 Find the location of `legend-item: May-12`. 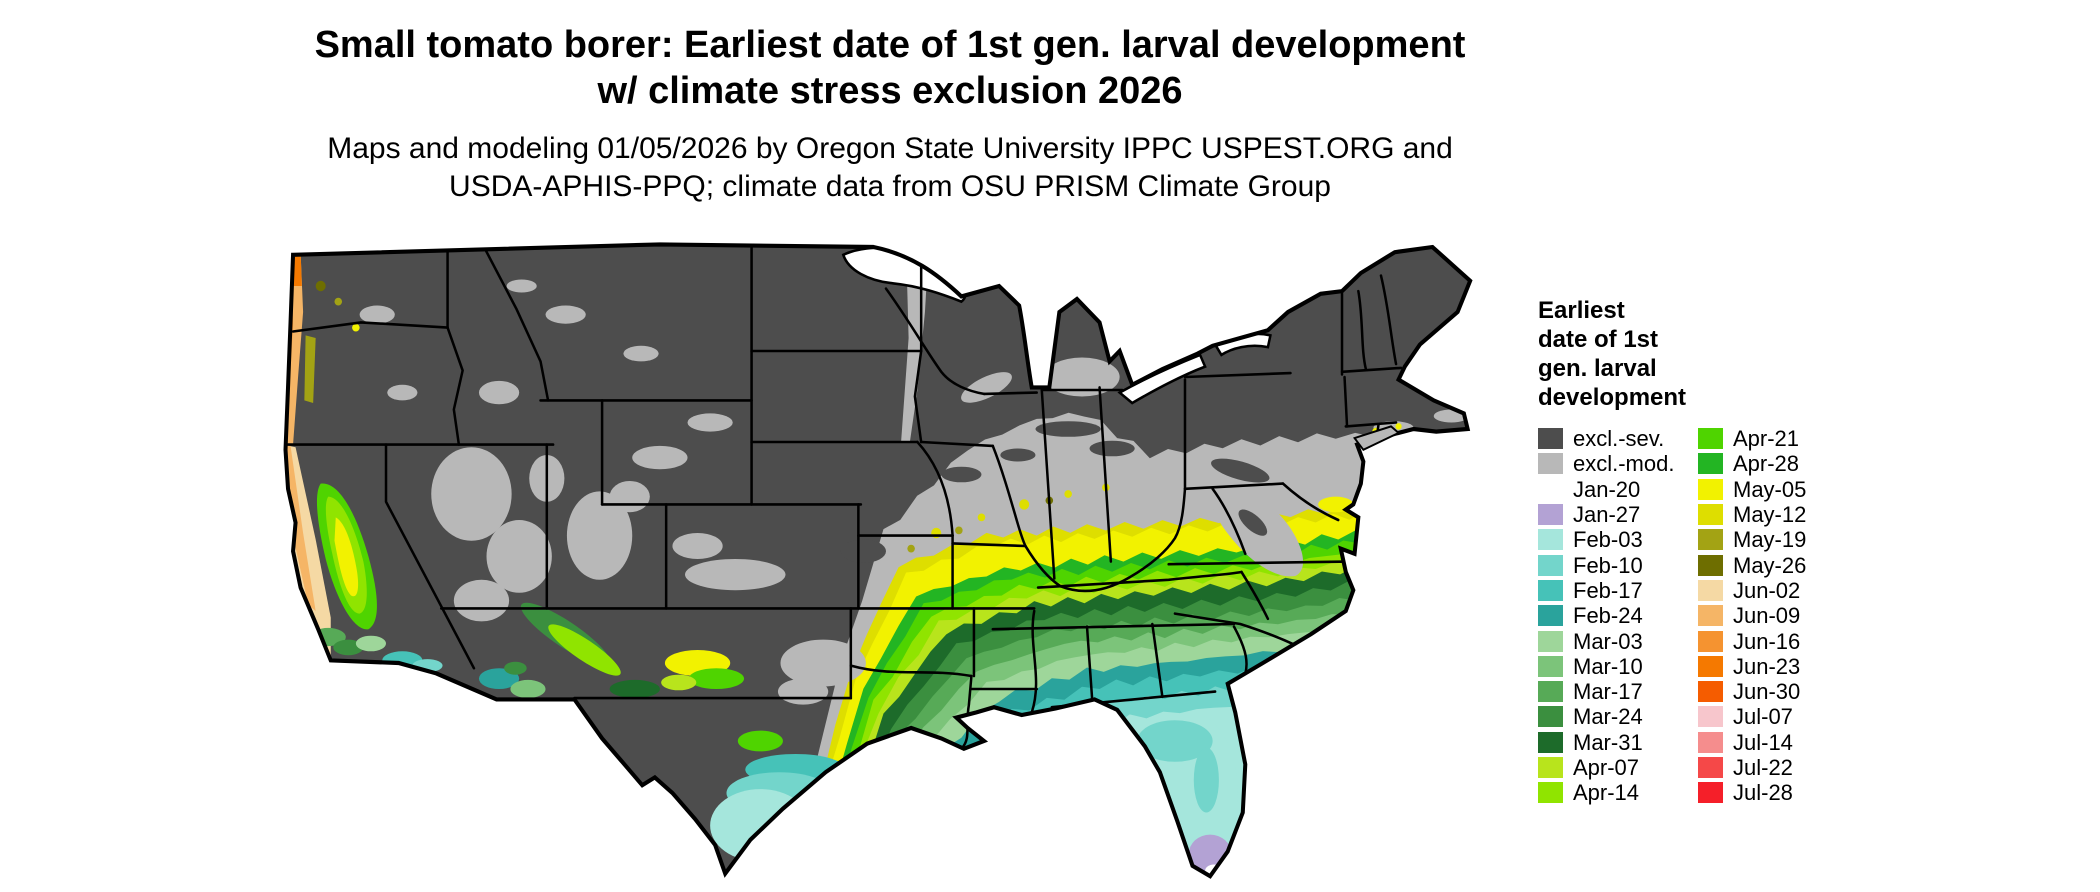

legend-item: May-12 is located at coordinates (1778, 514).